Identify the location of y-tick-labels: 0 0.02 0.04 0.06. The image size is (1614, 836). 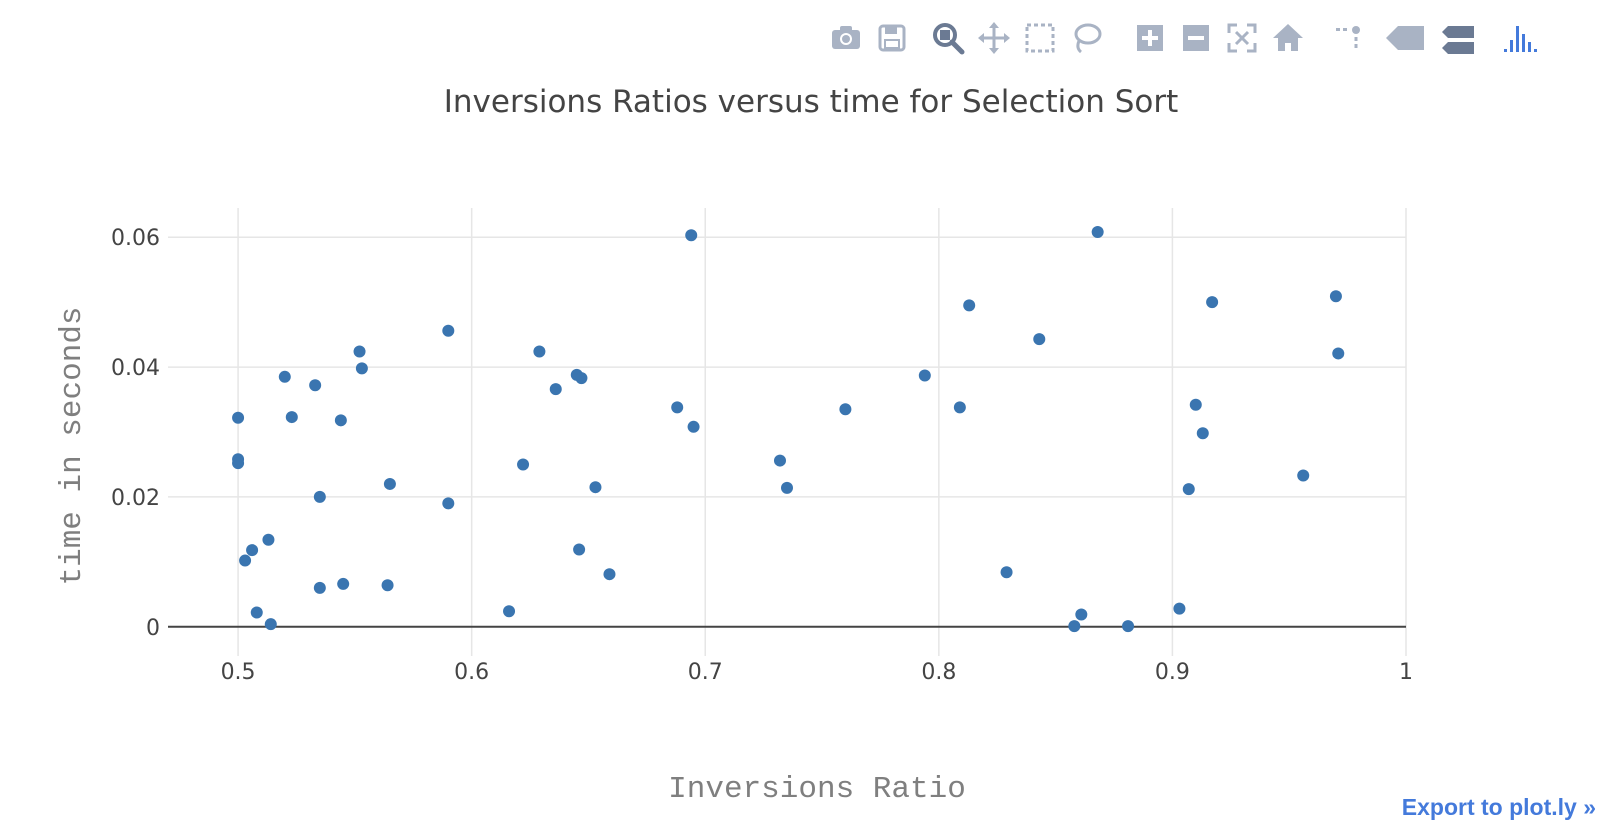
(135, 433).